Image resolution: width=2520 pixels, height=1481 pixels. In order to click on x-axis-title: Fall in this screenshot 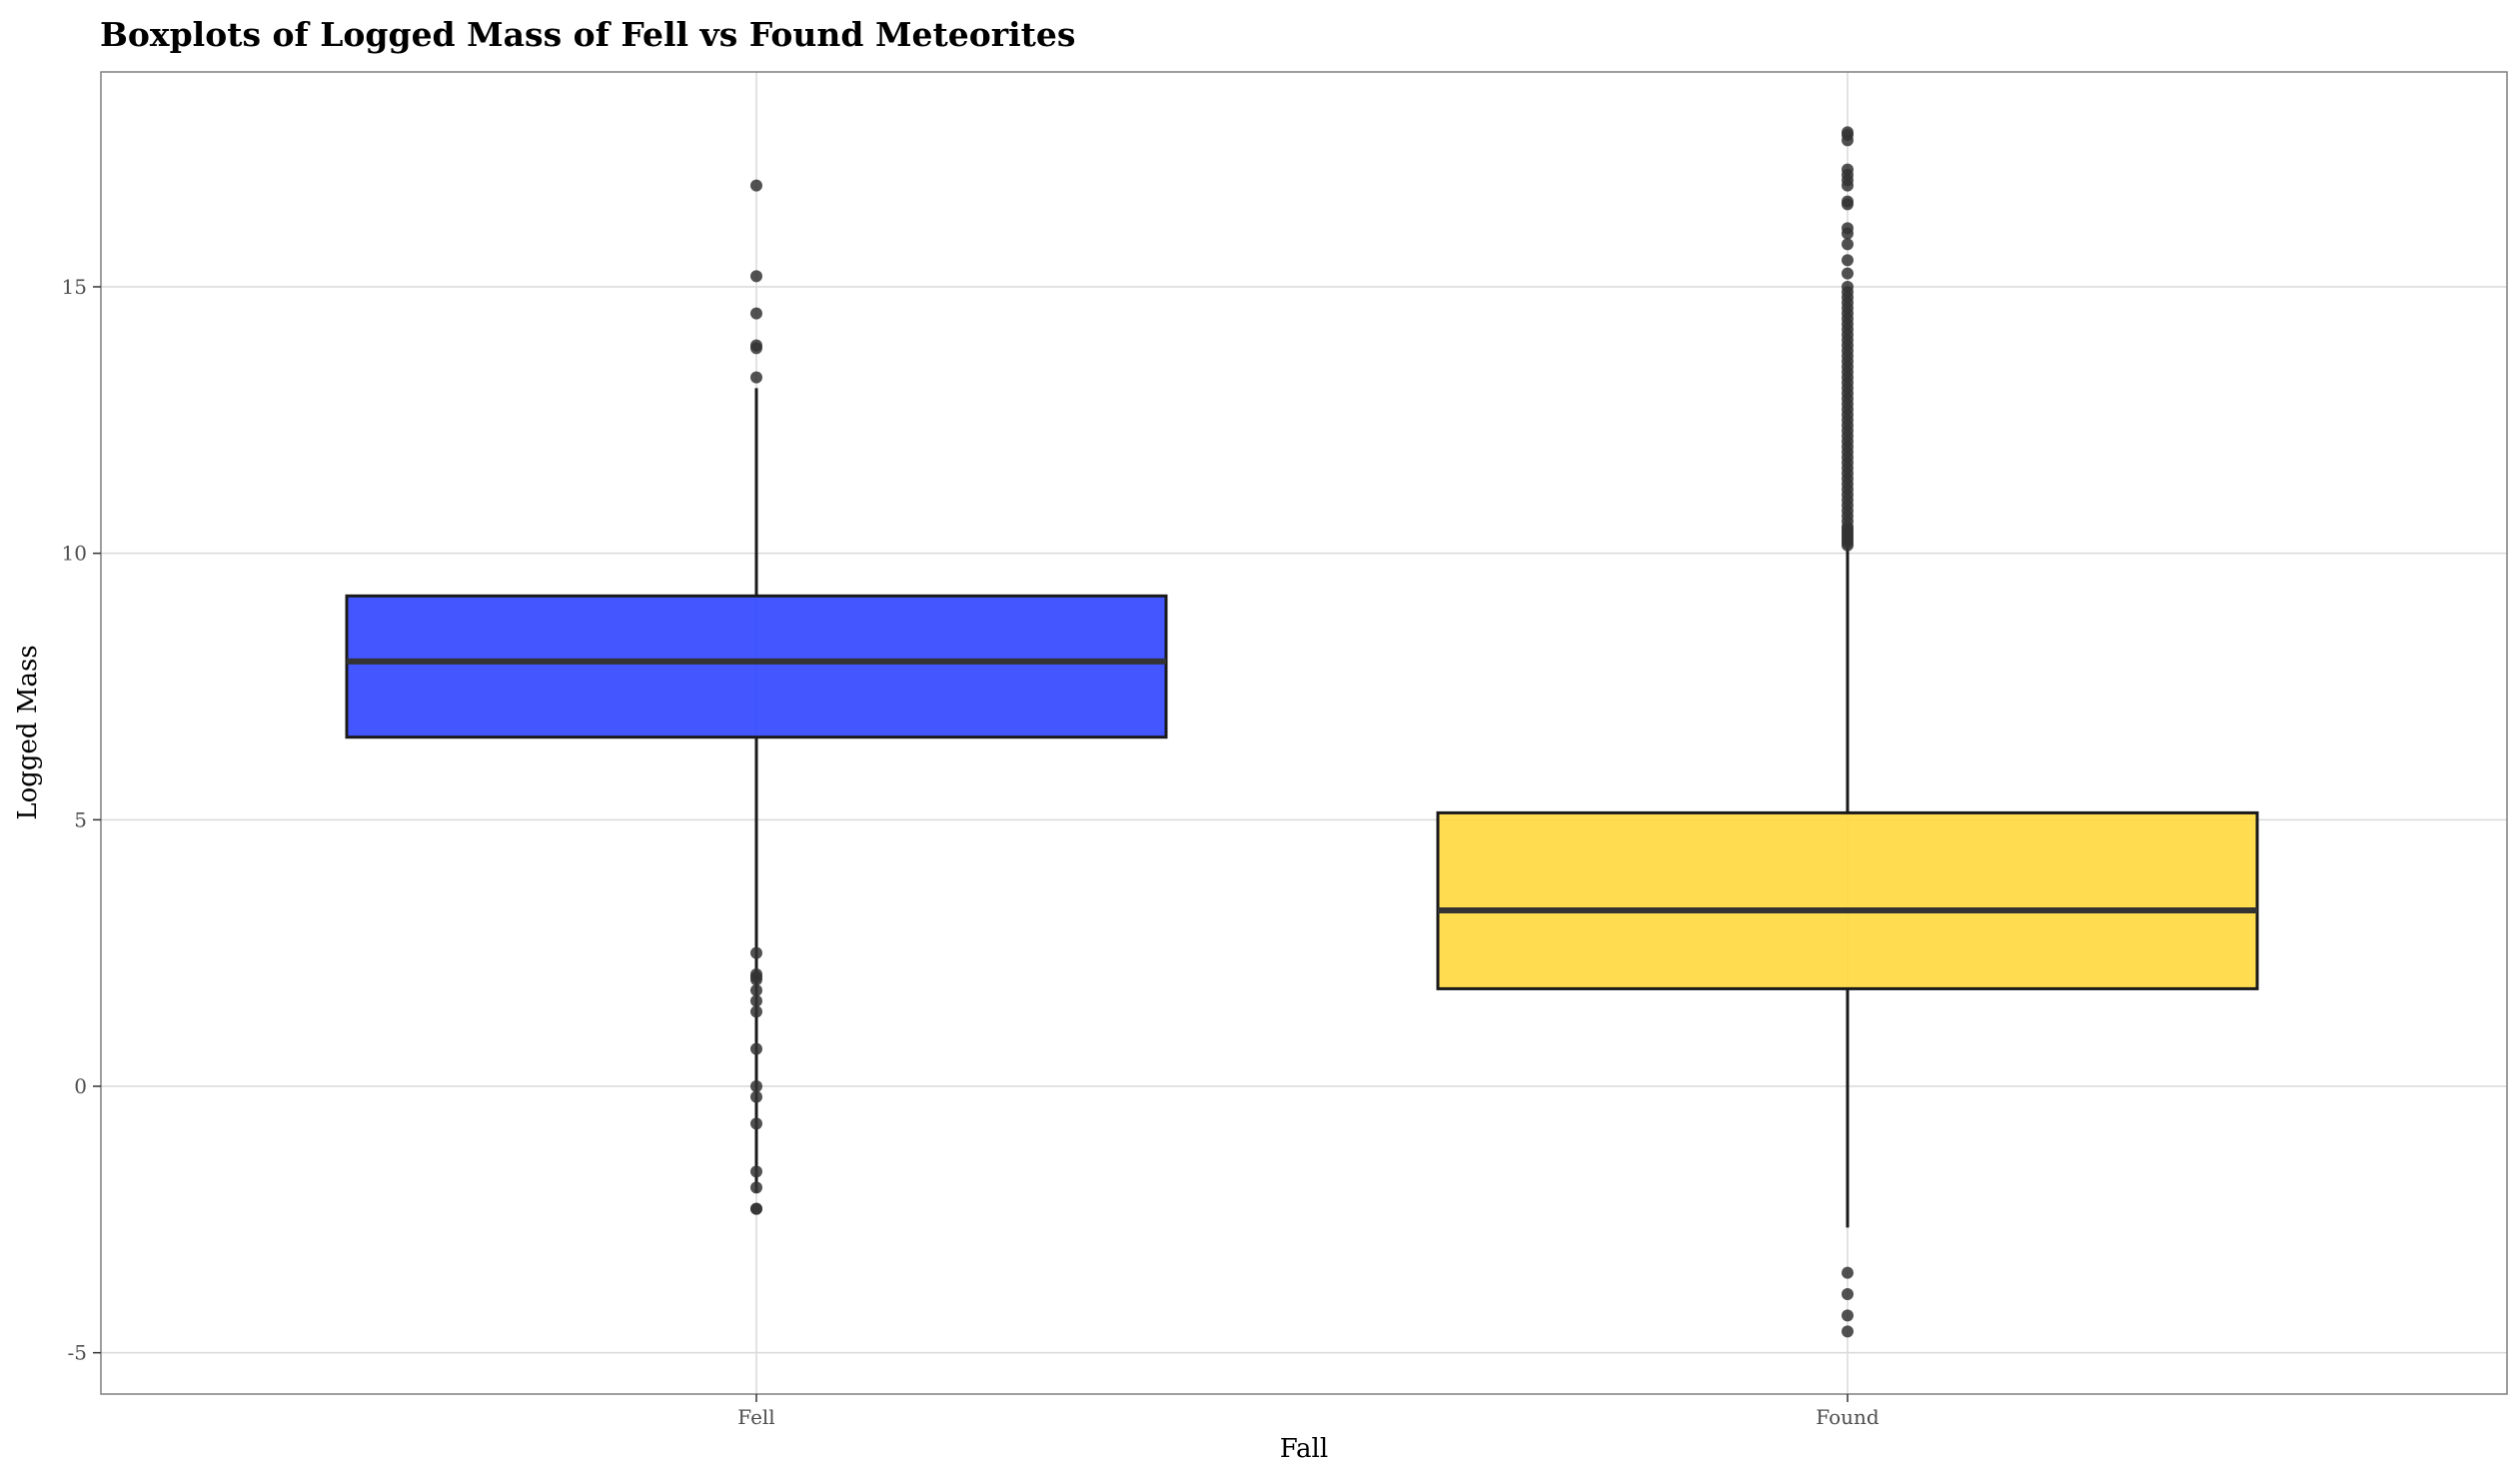, I will do `click(1304, 1449)`.